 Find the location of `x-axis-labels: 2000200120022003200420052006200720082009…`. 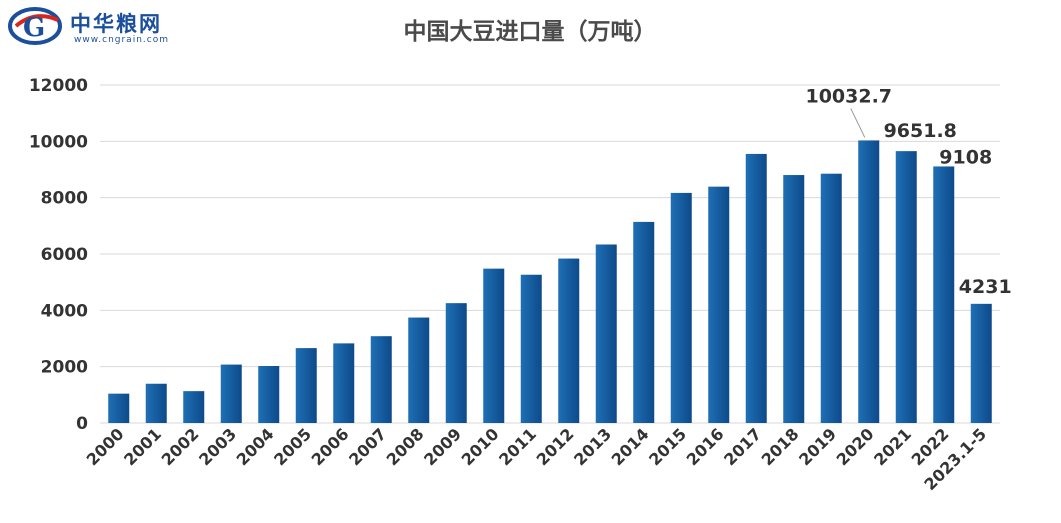

x-axis-labels: 2000200120022003200420052006200720082009… is located at coordinates (536, 459).